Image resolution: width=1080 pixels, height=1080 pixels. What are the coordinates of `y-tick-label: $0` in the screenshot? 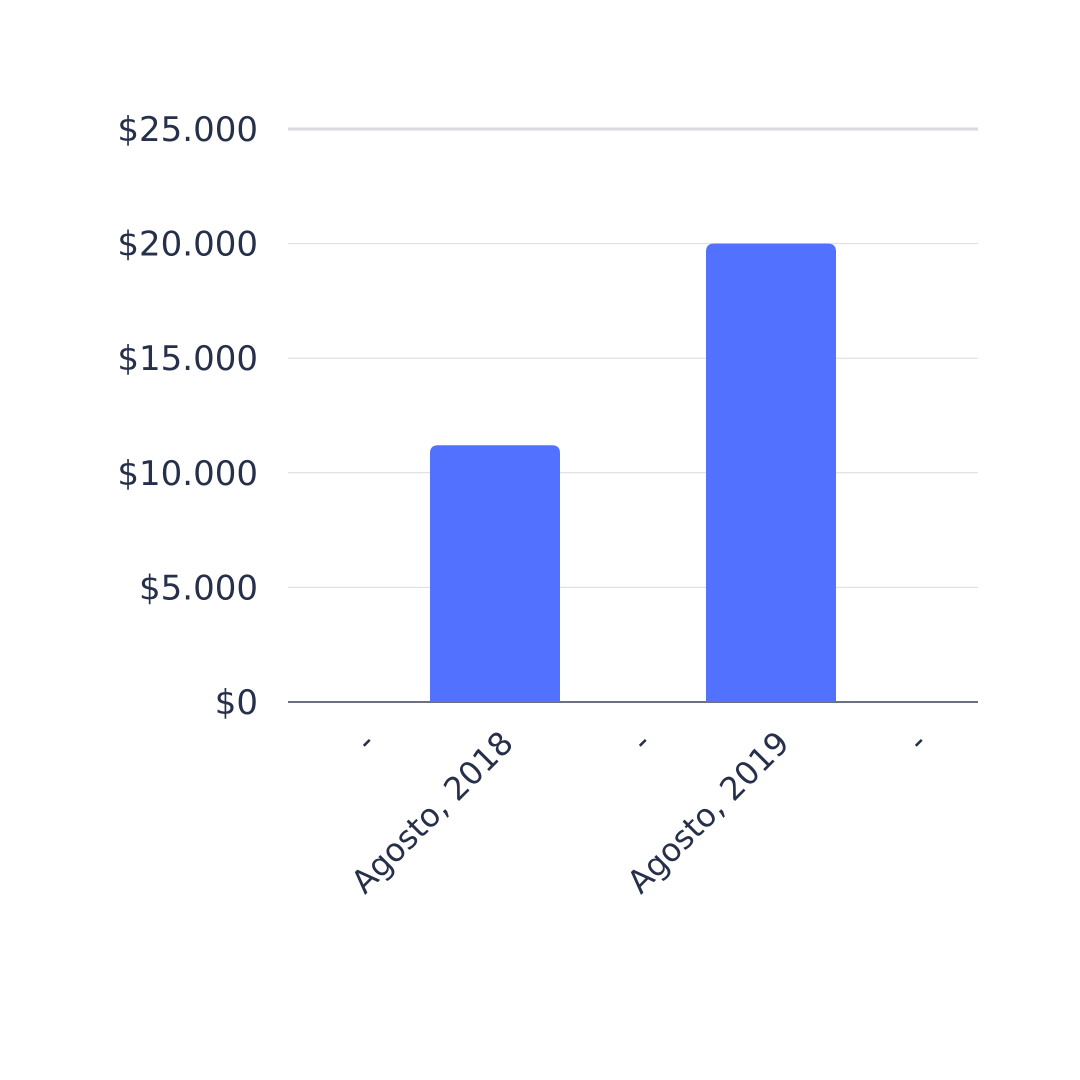 It's located at (236, 703).